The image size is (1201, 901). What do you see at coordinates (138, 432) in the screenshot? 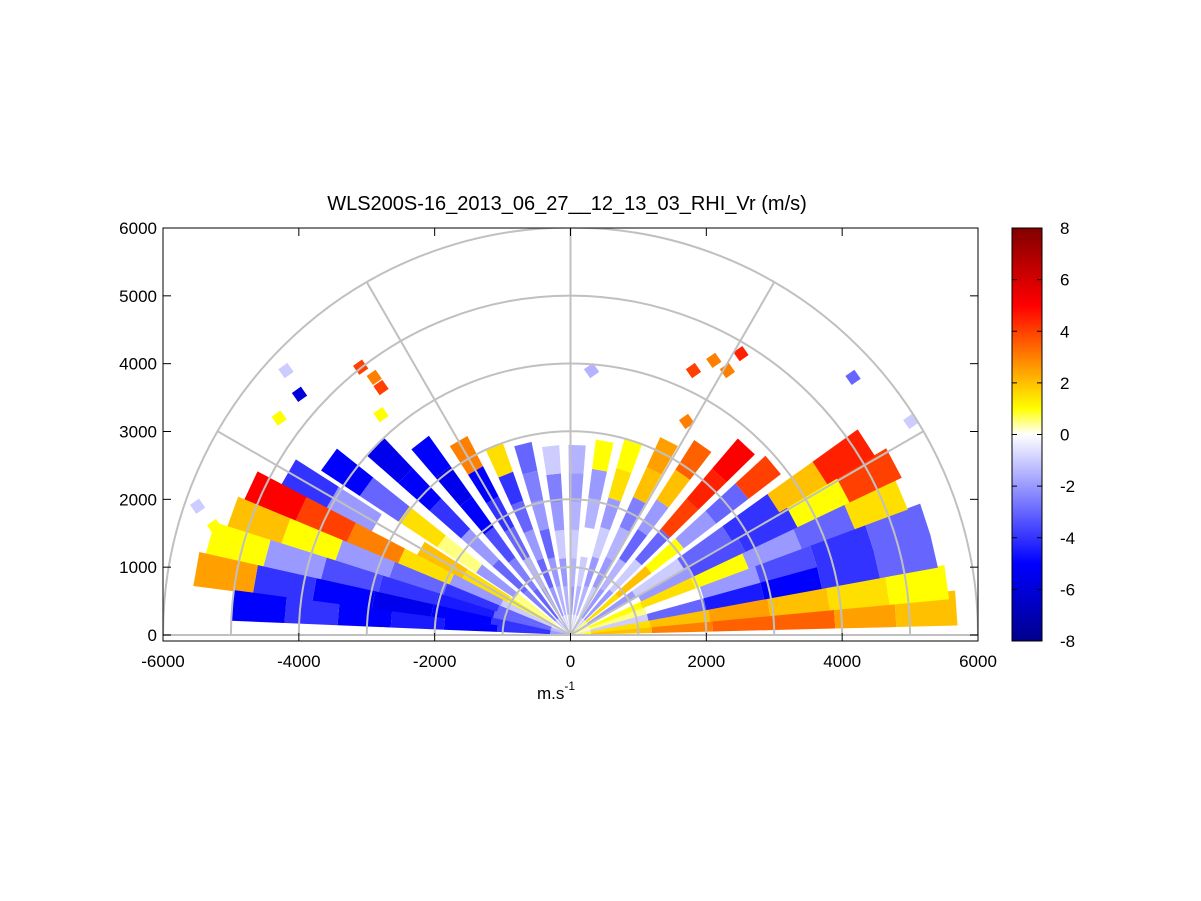
I see `y-tick-label: 3000` at bounding box center [138, 432].